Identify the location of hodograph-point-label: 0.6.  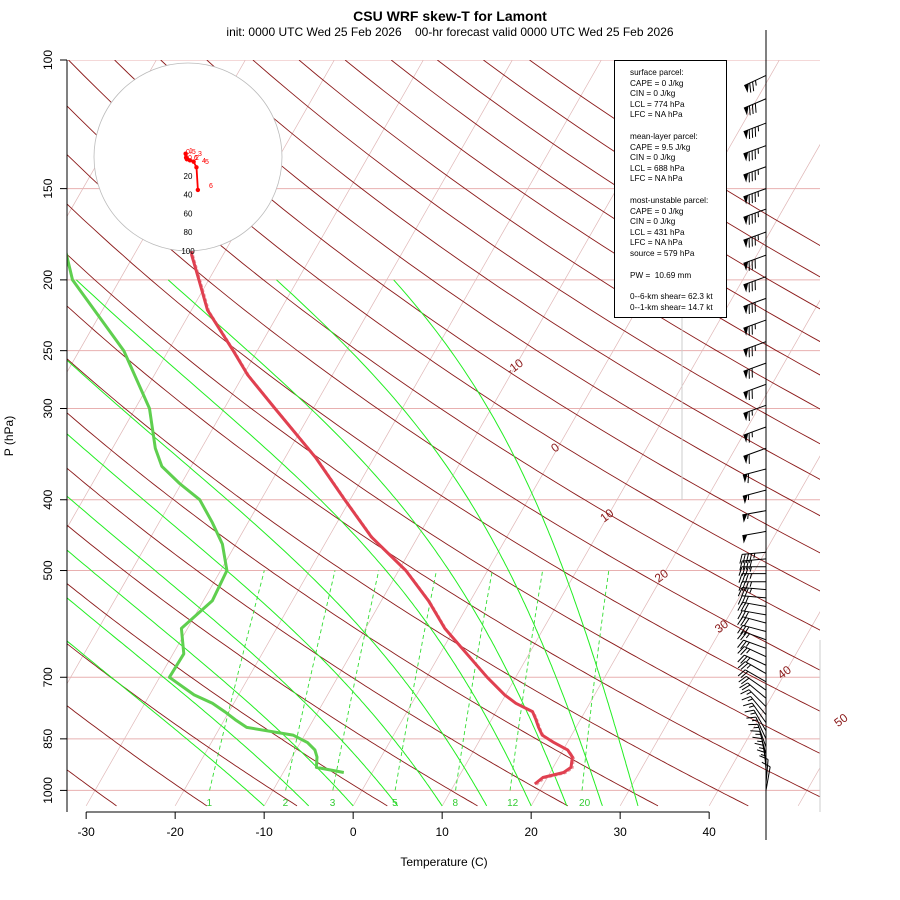
(193, 158).